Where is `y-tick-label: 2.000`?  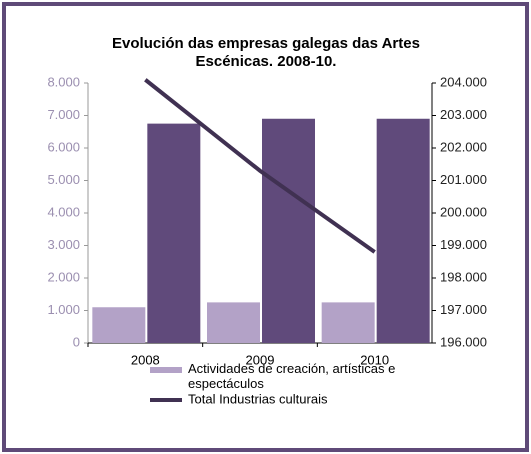
y-tick-label: 2.000 is located at coordinates (63, 276).